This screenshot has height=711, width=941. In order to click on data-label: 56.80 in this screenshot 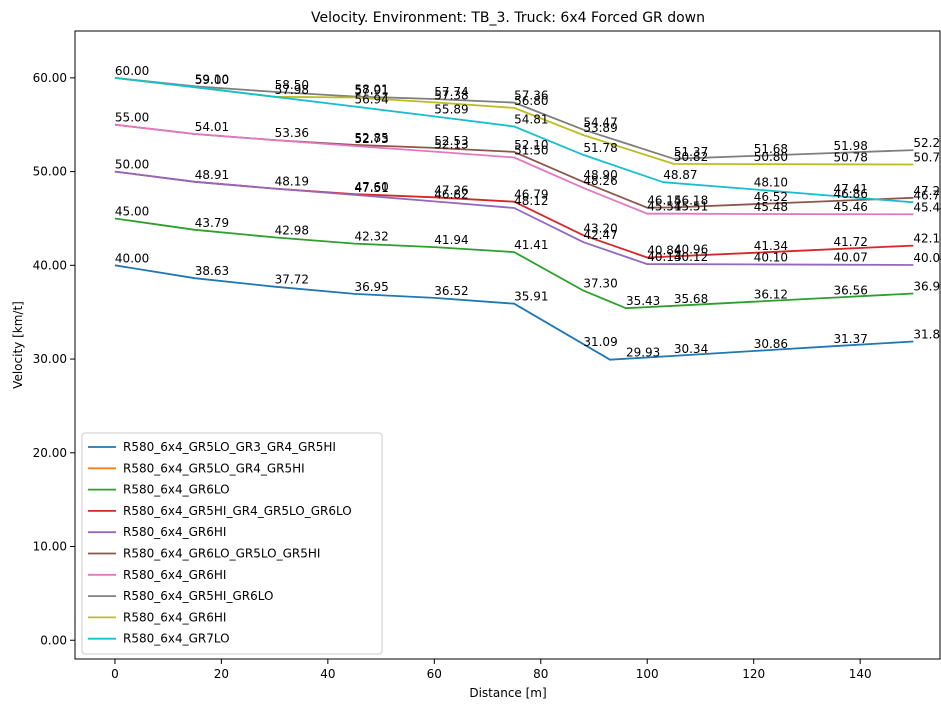, I will do `click(531, 101)`.